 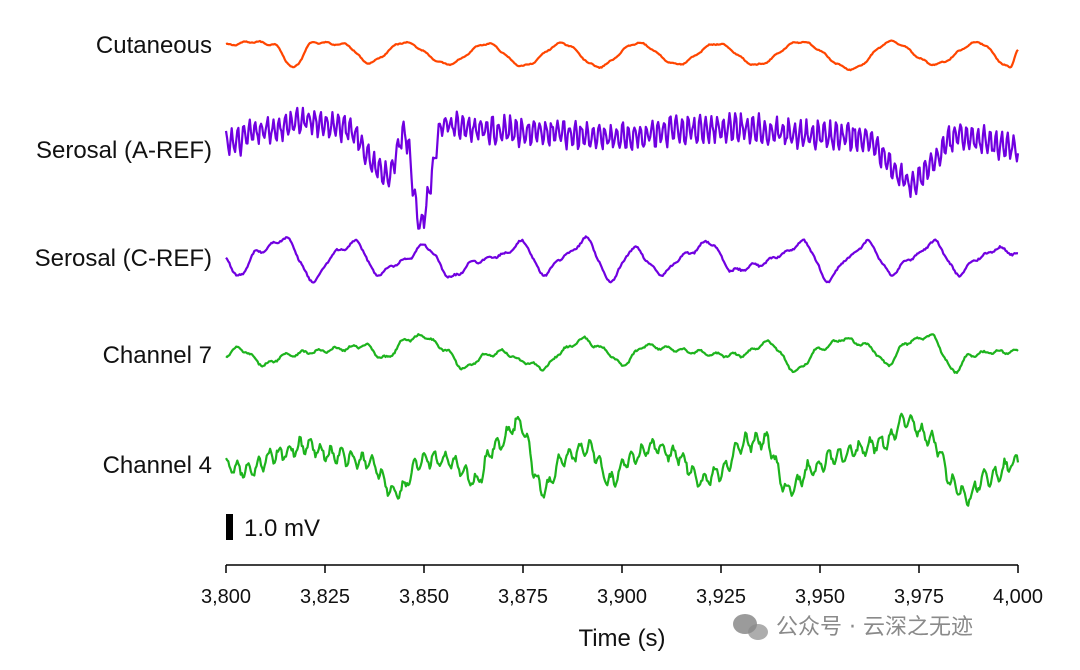 I want to click on x-tick-label: 3,975, so click(x=919, y=597).